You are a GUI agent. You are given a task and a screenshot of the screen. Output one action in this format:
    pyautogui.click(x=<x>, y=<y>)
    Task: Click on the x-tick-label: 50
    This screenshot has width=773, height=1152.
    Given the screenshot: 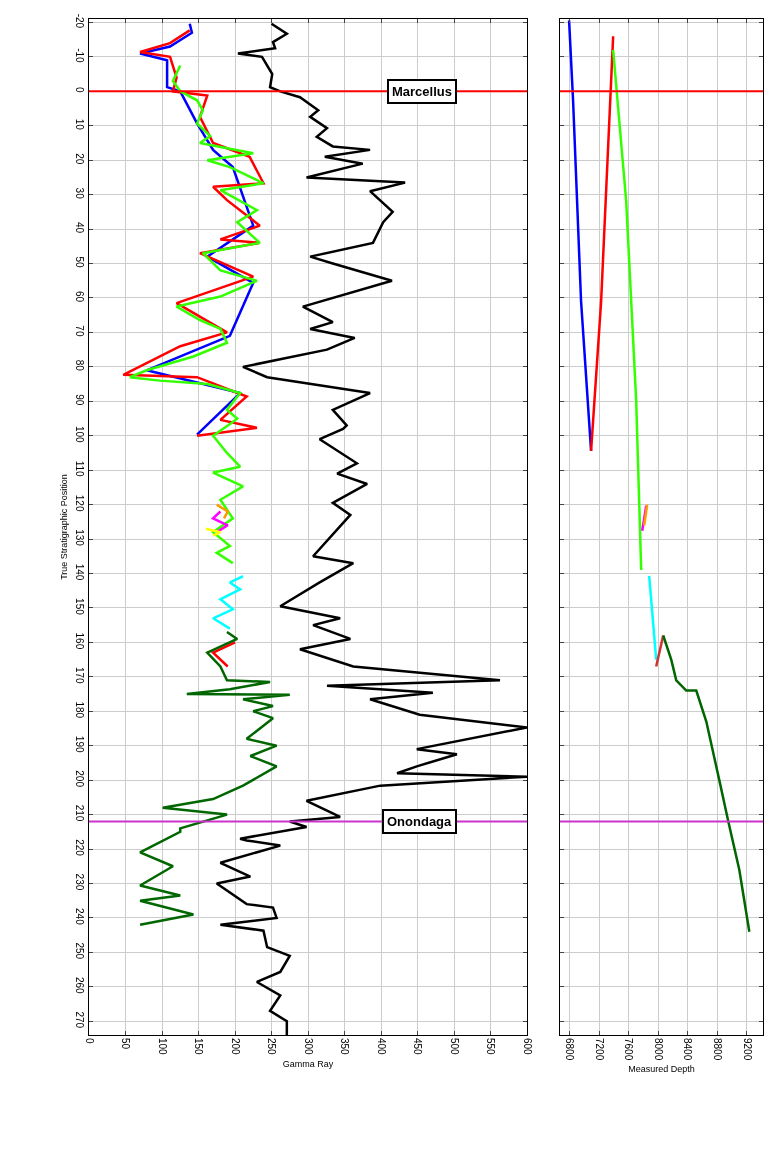 What is the action you would take?
    pyautogui.click(x=126, y=1044)
    